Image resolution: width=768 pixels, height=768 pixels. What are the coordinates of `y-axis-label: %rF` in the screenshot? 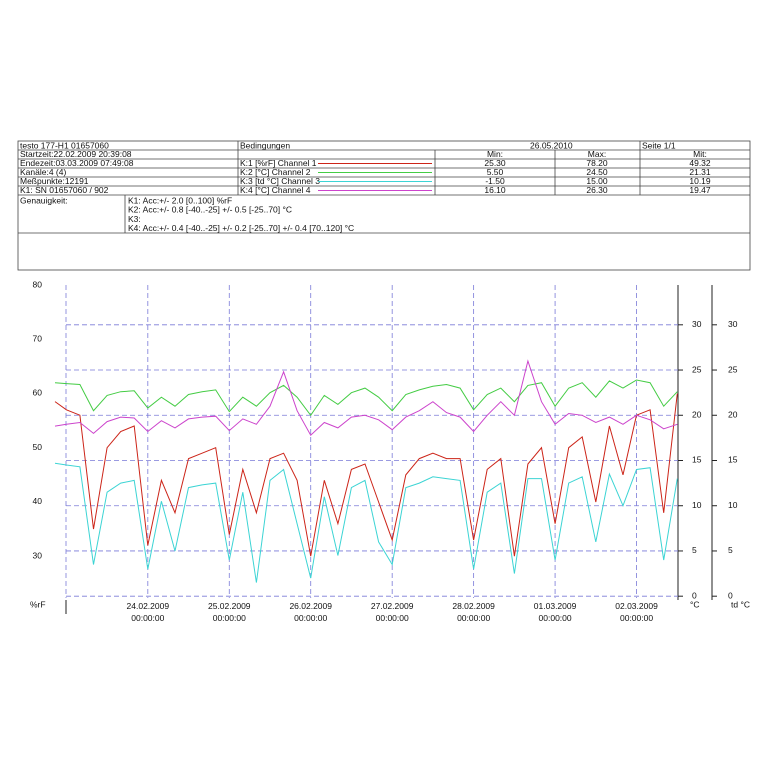 It's located at (38, 604).